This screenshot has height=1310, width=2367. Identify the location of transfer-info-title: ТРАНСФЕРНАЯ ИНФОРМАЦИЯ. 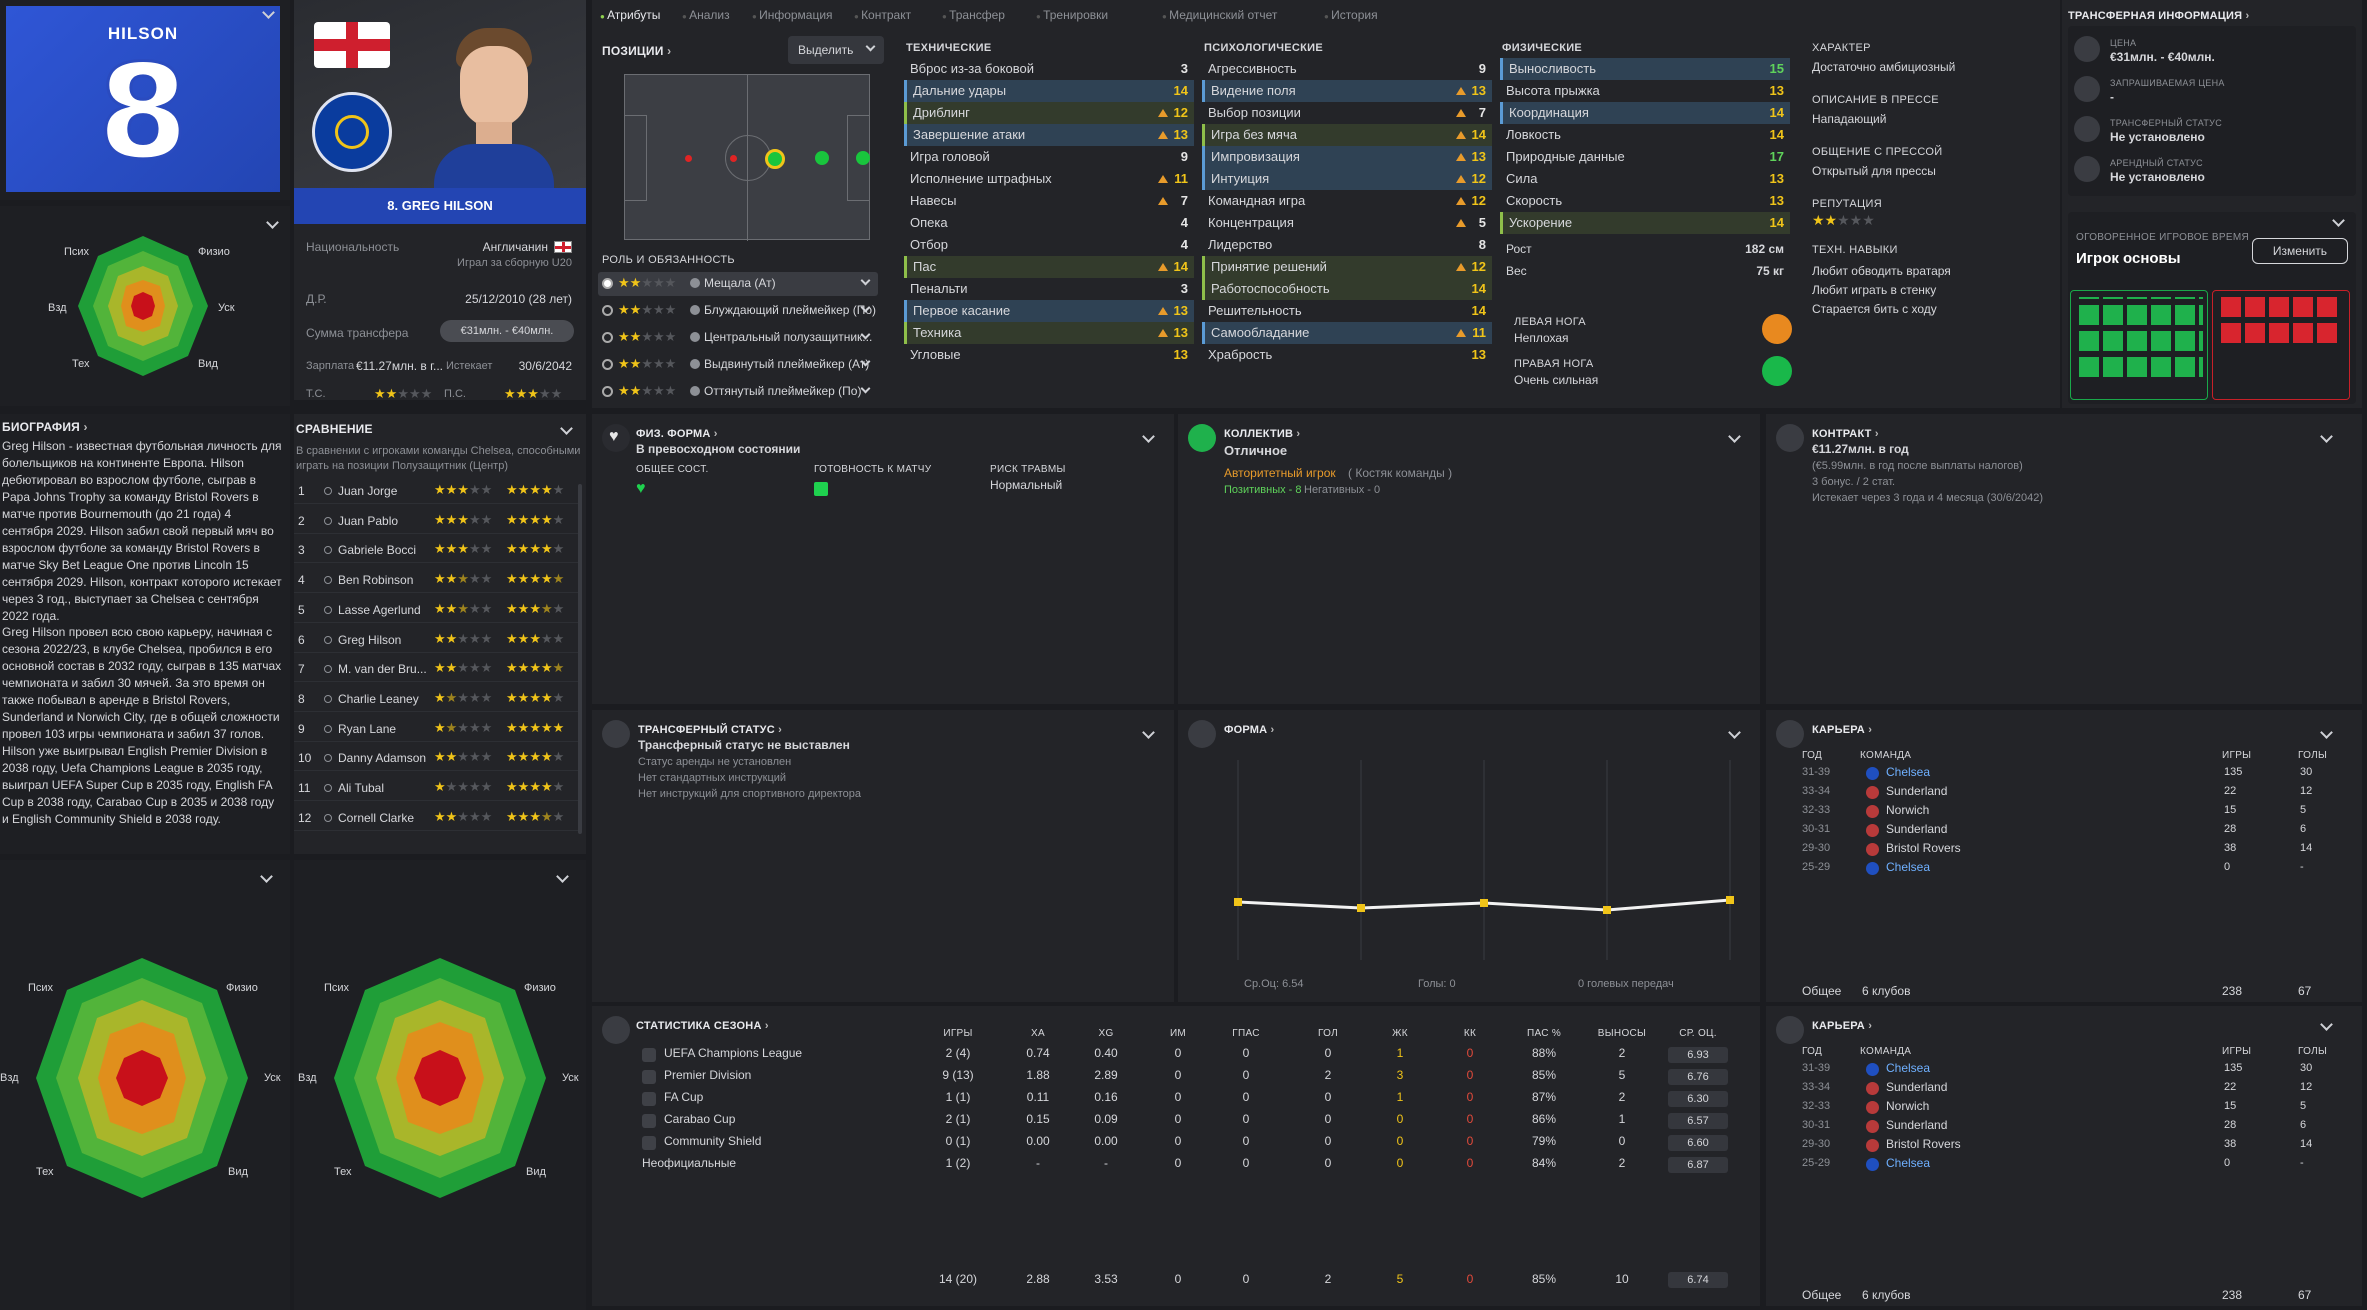
(2158, 16).